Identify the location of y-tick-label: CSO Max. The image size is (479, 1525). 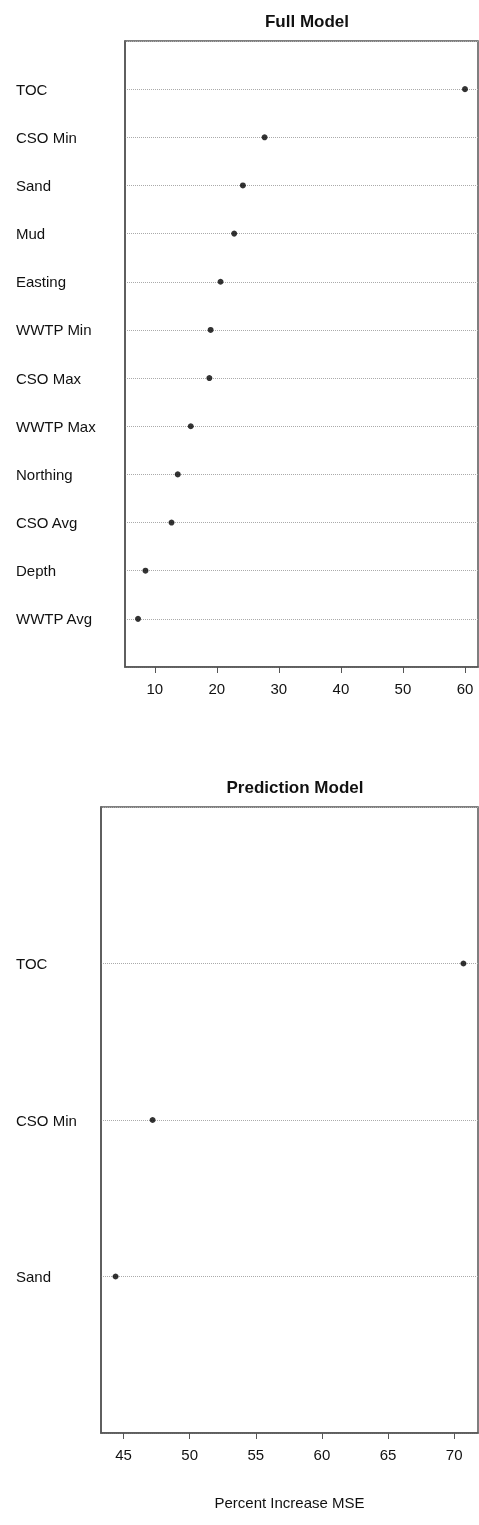
(49, 378).